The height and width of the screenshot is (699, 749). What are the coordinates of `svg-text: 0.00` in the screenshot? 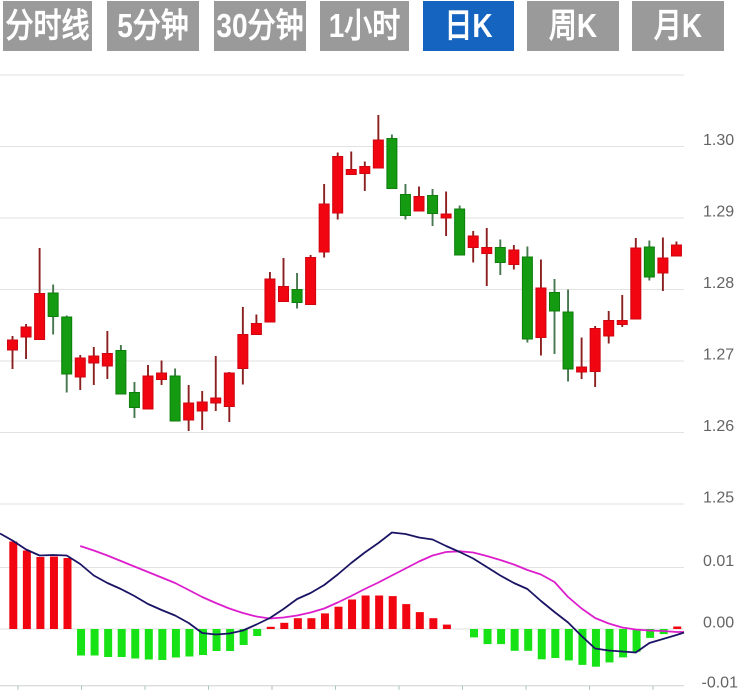 It's located at (718, 623).